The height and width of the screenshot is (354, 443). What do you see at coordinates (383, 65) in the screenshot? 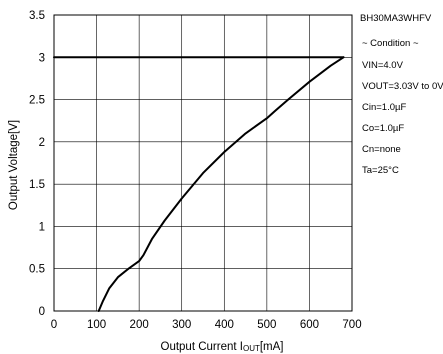
I see `annotation-vin: VIN=4.0V` at bounding box center [383, 65].